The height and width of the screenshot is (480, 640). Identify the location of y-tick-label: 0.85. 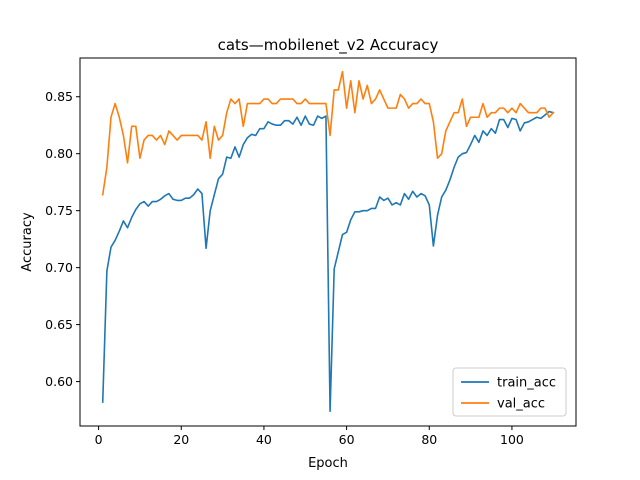
(59, 96).